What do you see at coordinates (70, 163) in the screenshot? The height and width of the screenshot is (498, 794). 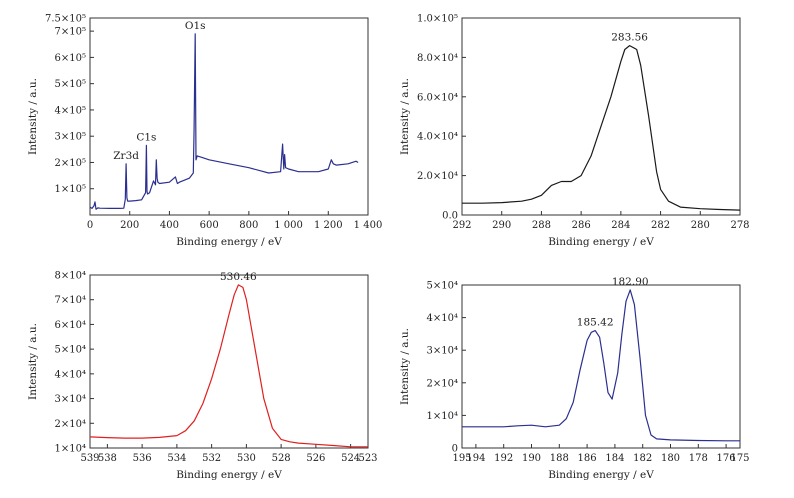 I see `survey-y-tick-label: 2×10⁵` at bounding box center [70, 163].